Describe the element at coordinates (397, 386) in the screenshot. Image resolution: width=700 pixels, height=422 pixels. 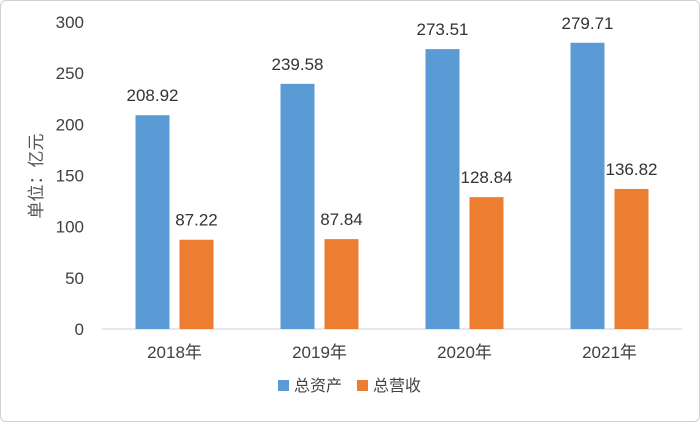
I see `legend-label-total-revenue: 总营收` at that location.